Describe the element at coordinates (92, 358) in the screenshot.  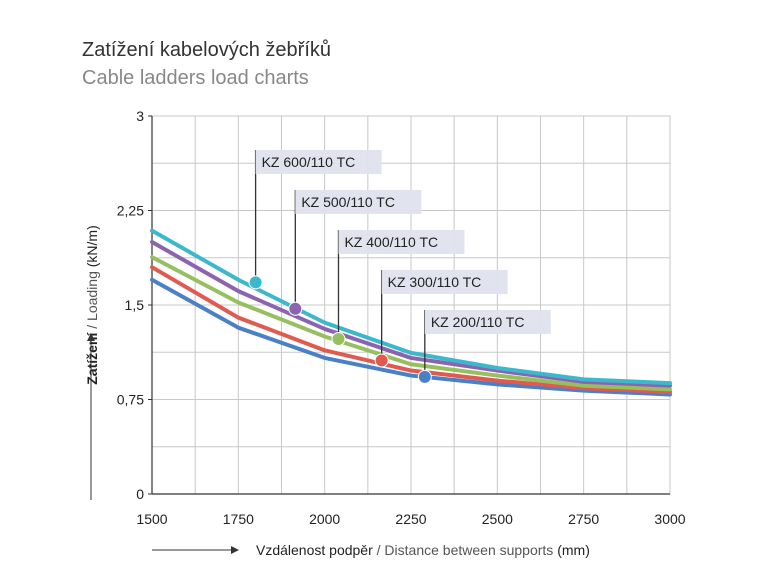
I see `y-axis-title-cz: Zatížení` at that location.